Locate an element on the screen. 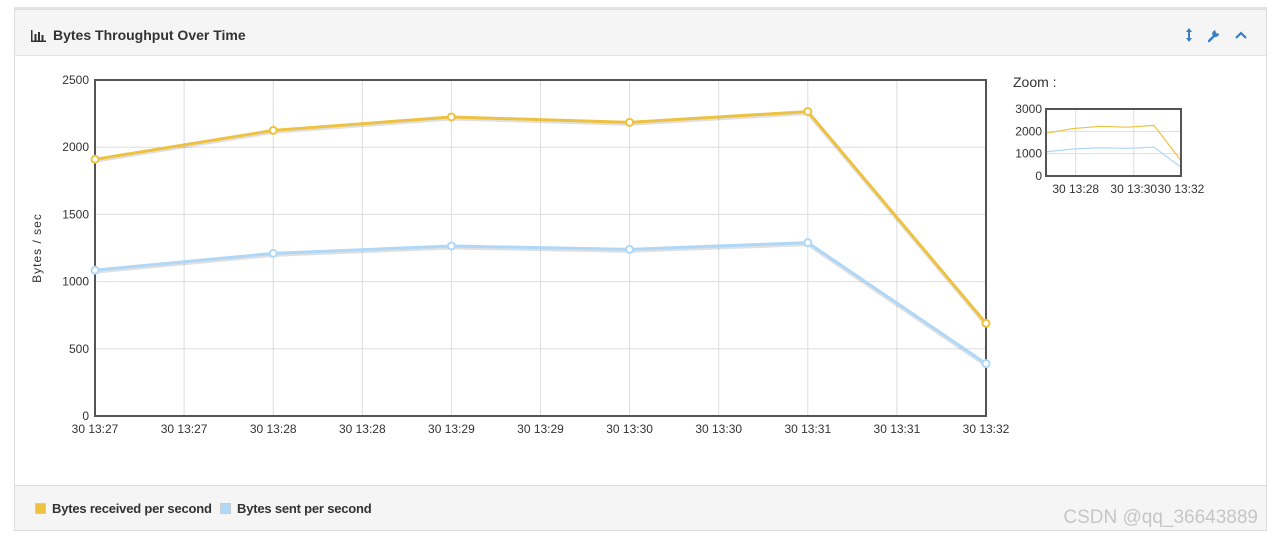  y-tick-label: 2000 is located at coordinates (75, 147).